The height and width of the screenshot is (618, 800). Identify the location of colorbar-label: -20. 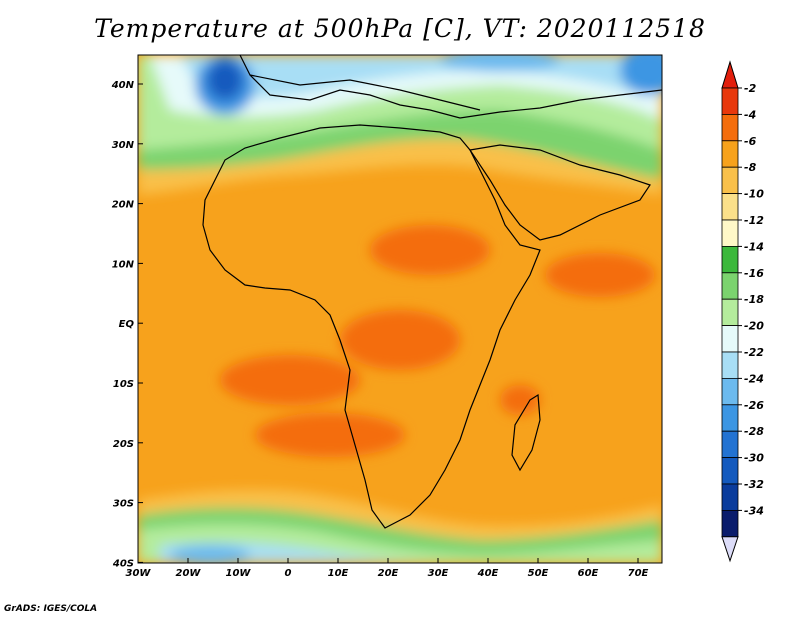
(754, 326).